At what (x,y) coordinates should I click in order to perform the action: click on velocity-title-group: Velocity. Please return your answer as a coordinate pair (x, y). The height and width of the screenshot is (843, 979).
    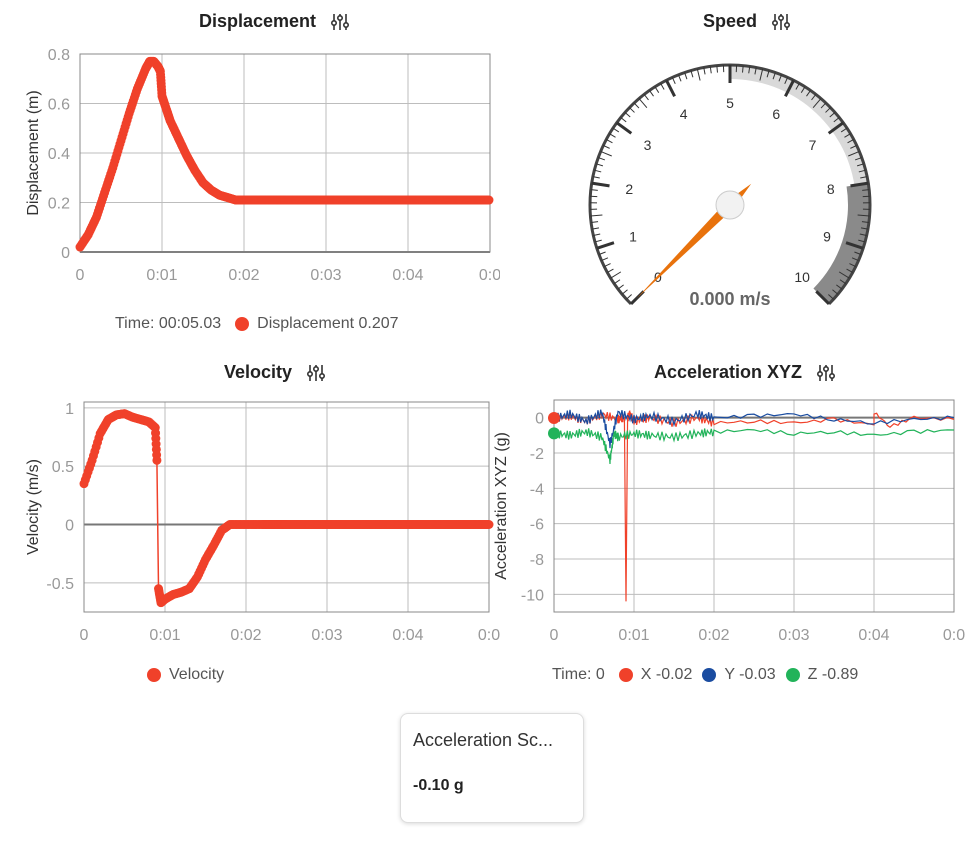
    Looking at the image, I should click on (275, 372).